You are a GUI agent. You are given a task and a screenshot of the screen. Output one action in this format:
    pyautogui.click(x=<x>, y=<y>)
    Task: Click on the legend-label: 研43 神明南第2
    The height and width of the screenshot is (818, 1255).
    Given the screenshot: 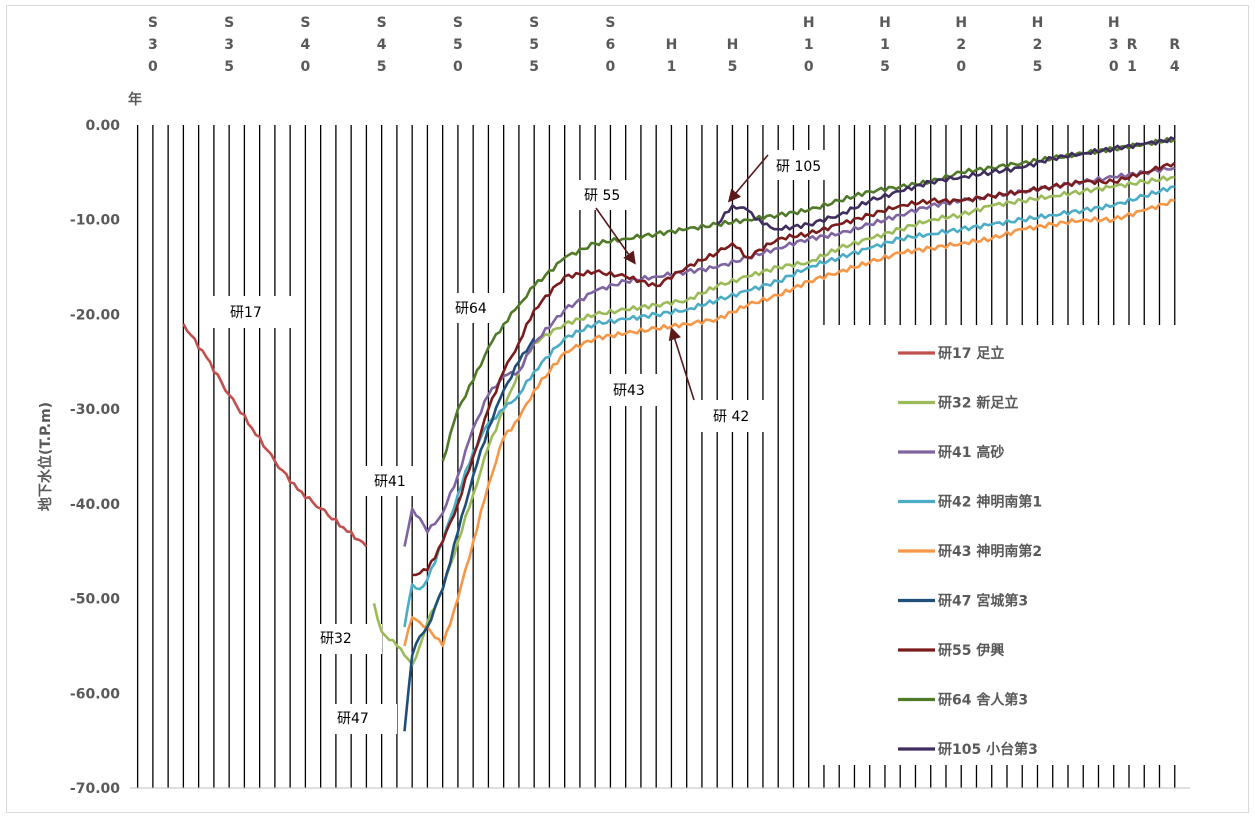 What is the action you would take?
    pyautogui.click(x=990, y=551)
    